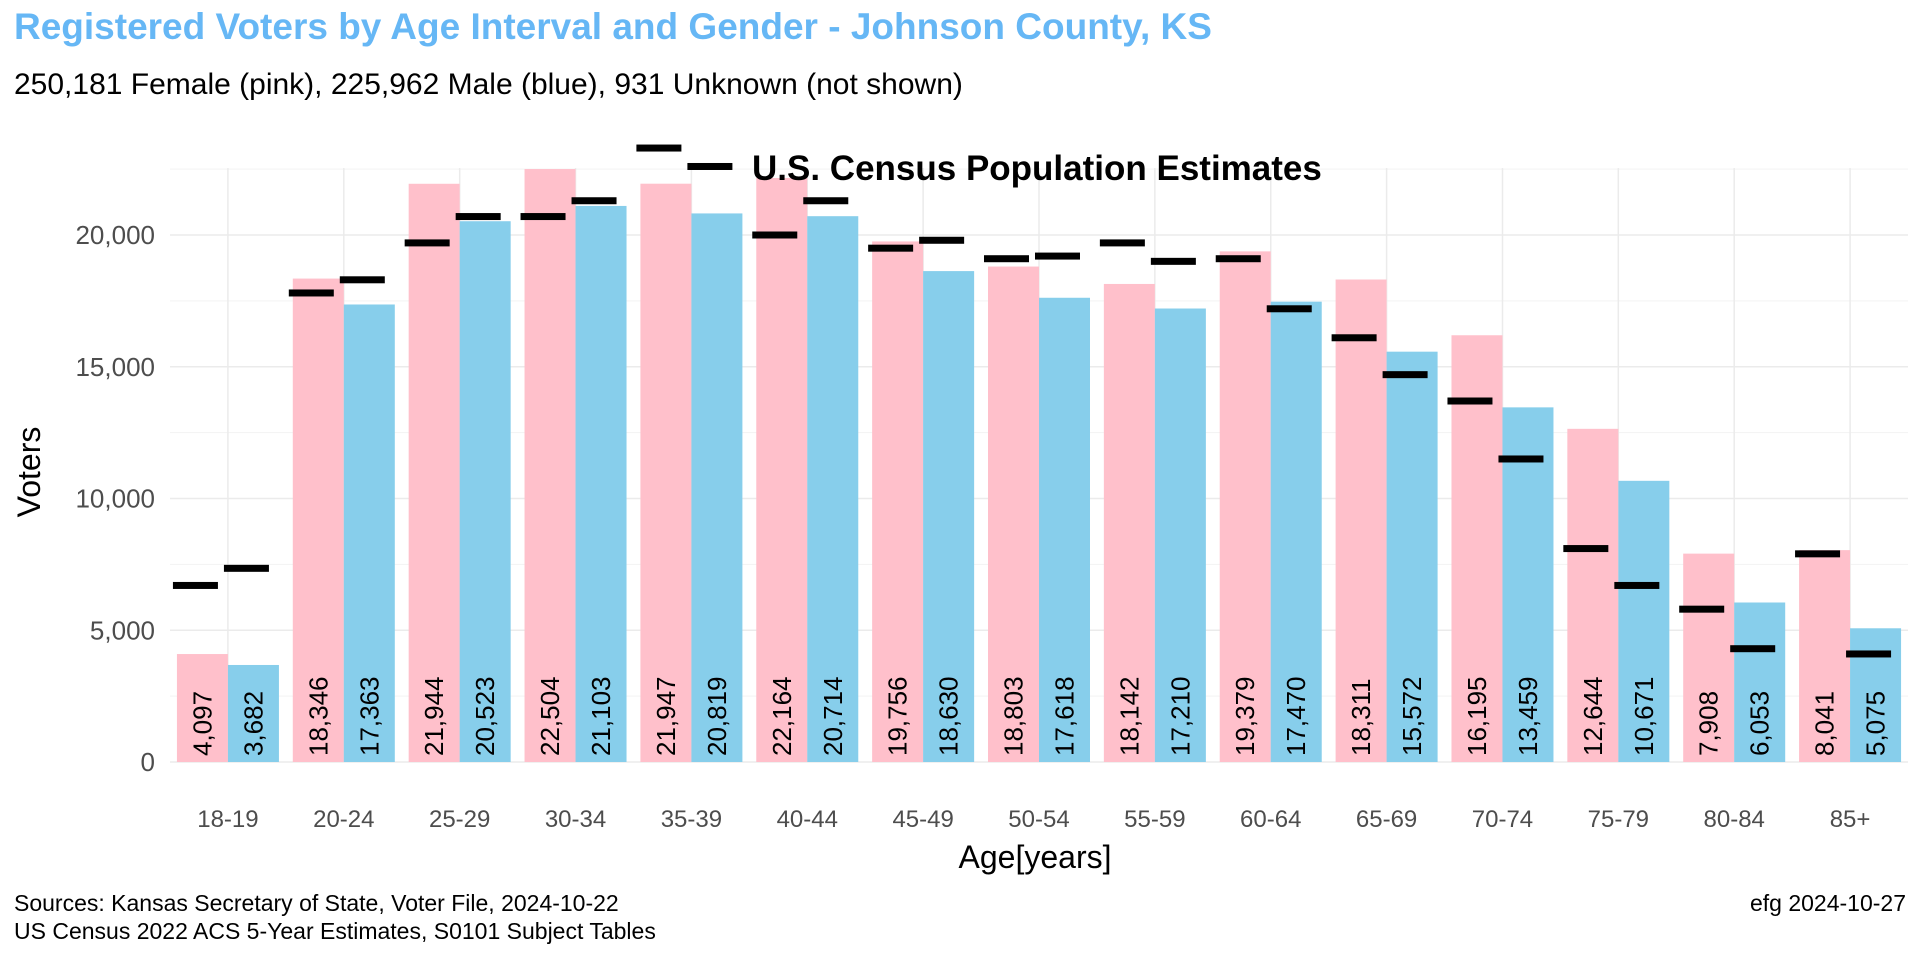  What do you see at coordinates (29, 472) in the screenshot?
I see `y-axis-label: Voters` at bounding box center [29, 472].